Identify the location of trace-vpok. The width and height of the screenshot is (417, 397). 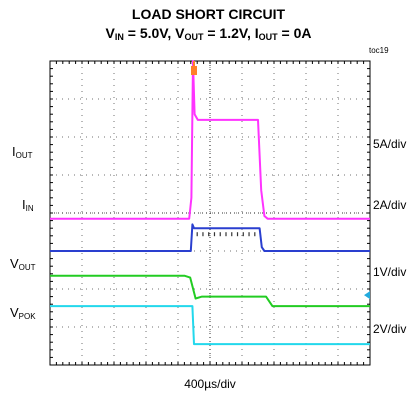
(210, 325).